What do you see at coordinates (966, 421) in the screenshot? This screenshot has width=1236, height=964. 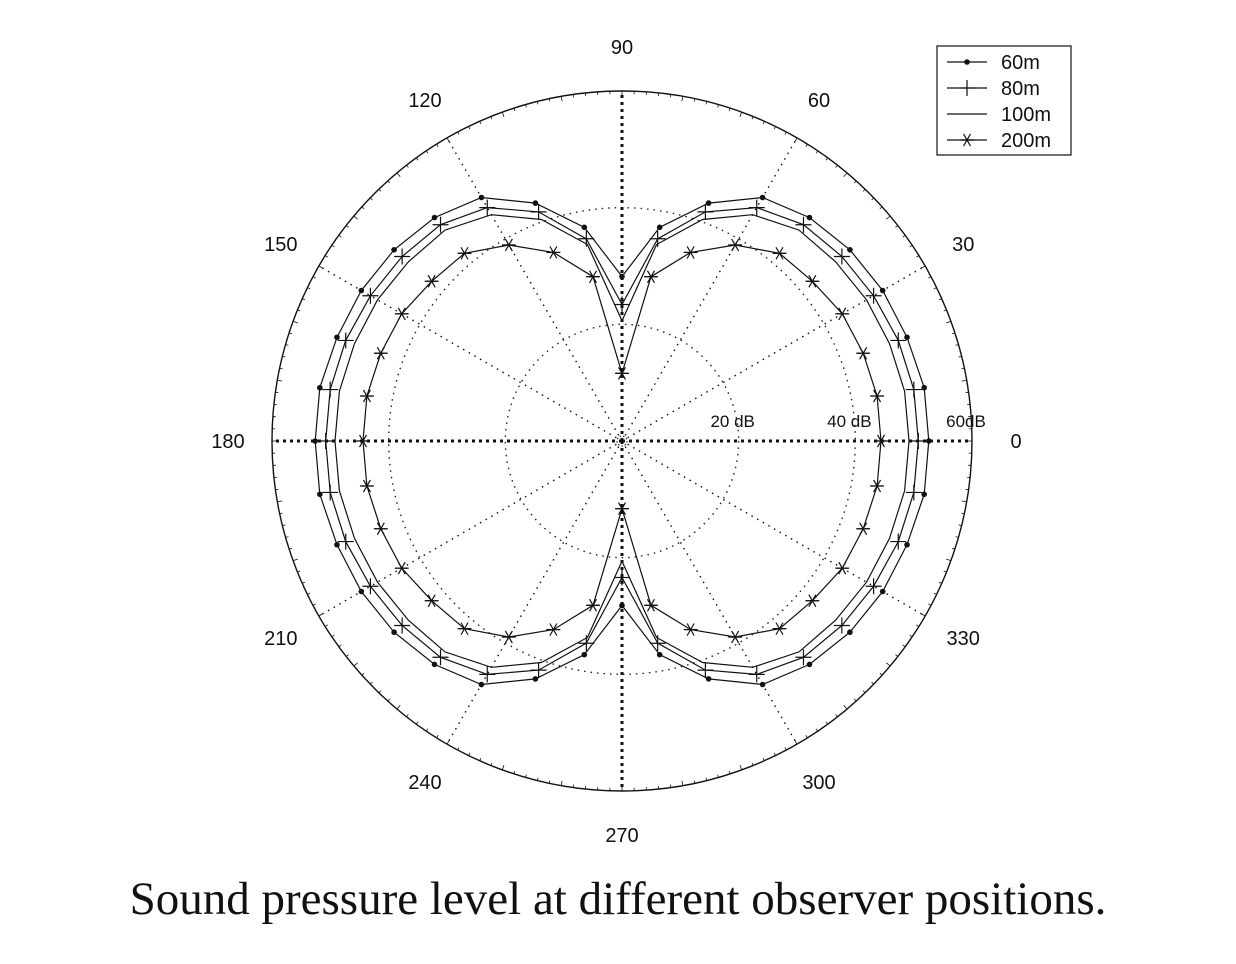 I see `ring-label-60: 60dB` at bounding box center [966, 421].